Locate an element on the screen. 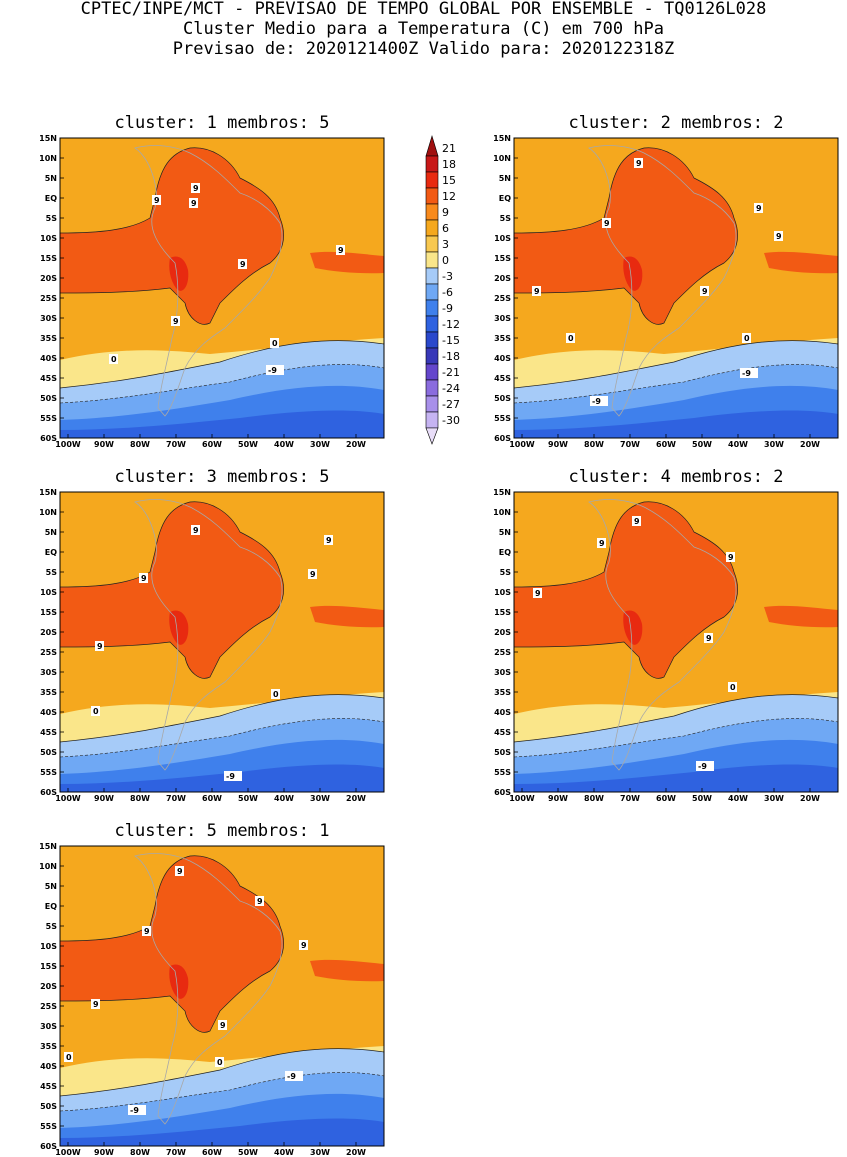 Image resolution: width=847 pixels, height=1157 pixels. colorbar-level-label: 12 is located at coordinates (449, 196).